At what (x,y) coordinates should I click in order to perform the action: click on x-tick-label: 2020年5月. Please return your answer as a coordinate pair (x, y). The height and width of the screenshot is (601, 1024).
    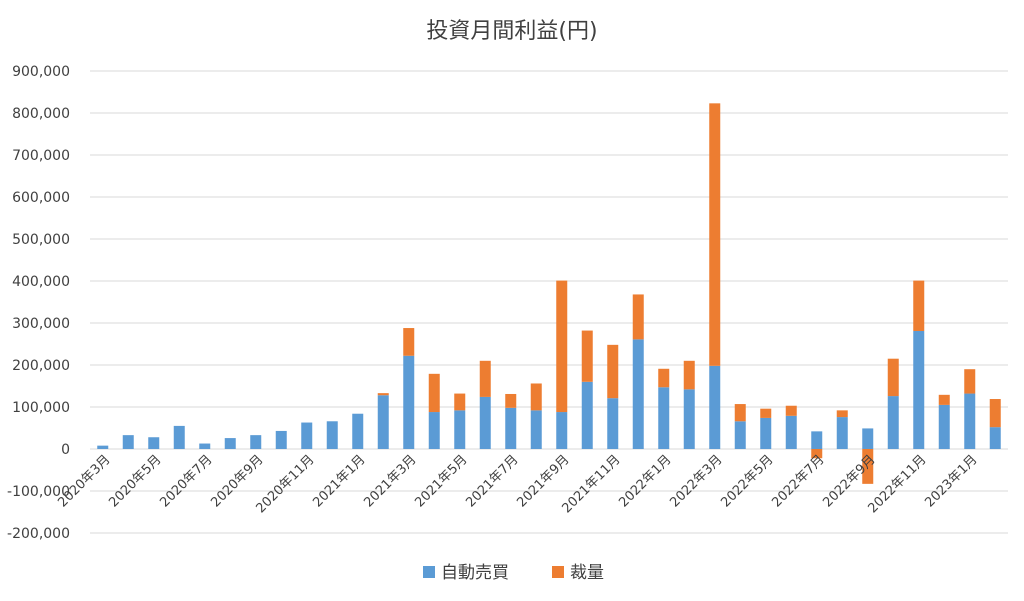
    Looking at the image, I should click on (135, 481).